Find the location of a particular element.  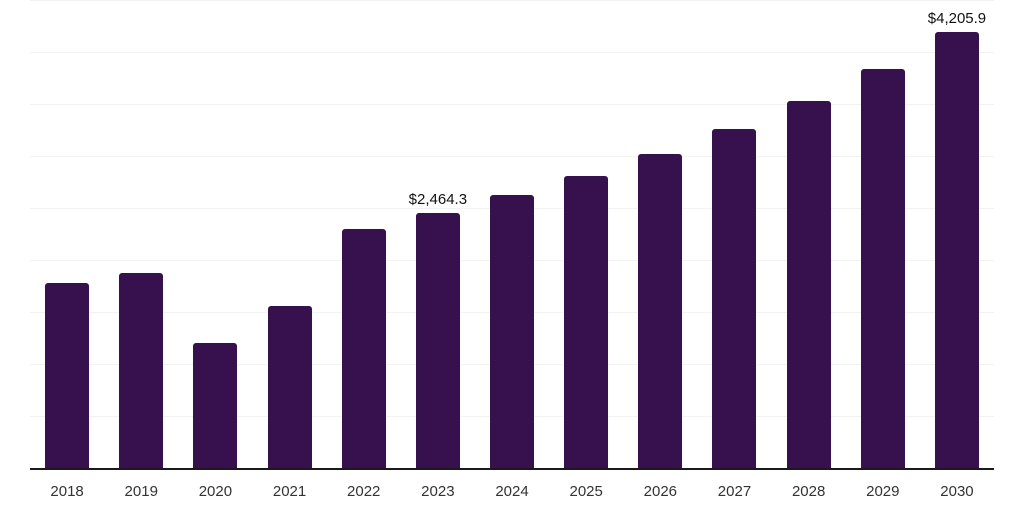

bar-2019 is located at coordinates (141, 370).